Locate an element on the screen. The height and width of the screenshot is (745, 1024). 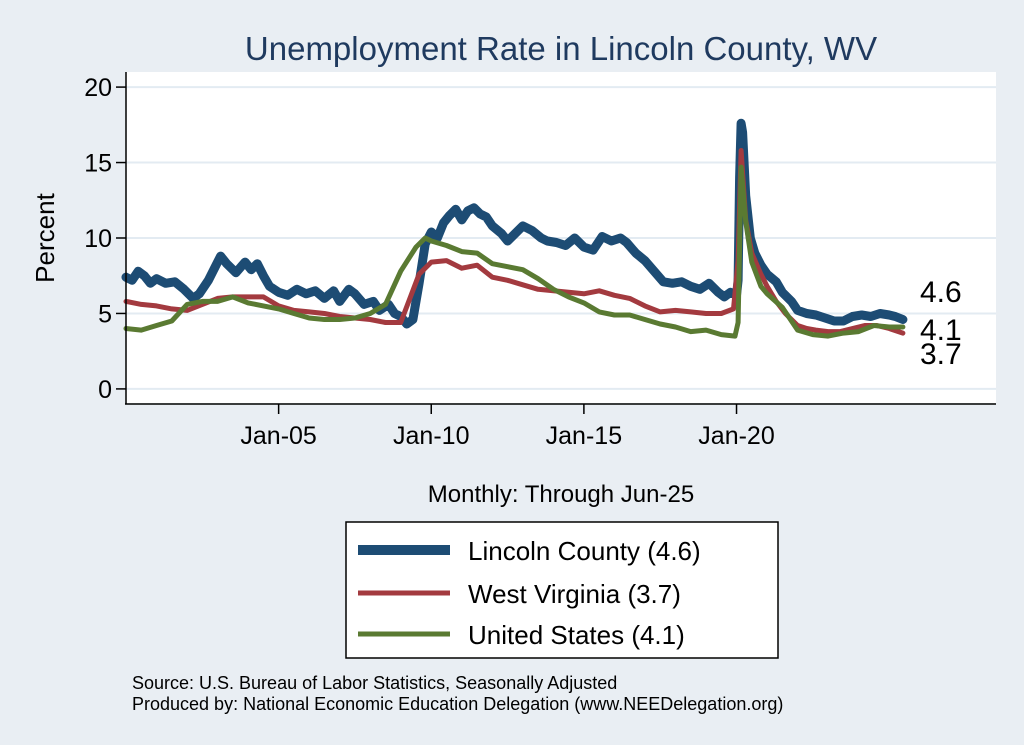
x-tick-label-jan-20: Jan-20 is located at coordinates (736, 436).